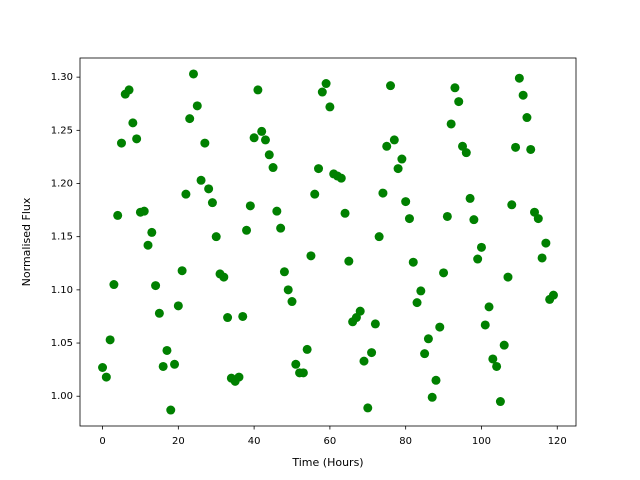  I want to click on y-tick-label: 1.25, so click(62, 130).